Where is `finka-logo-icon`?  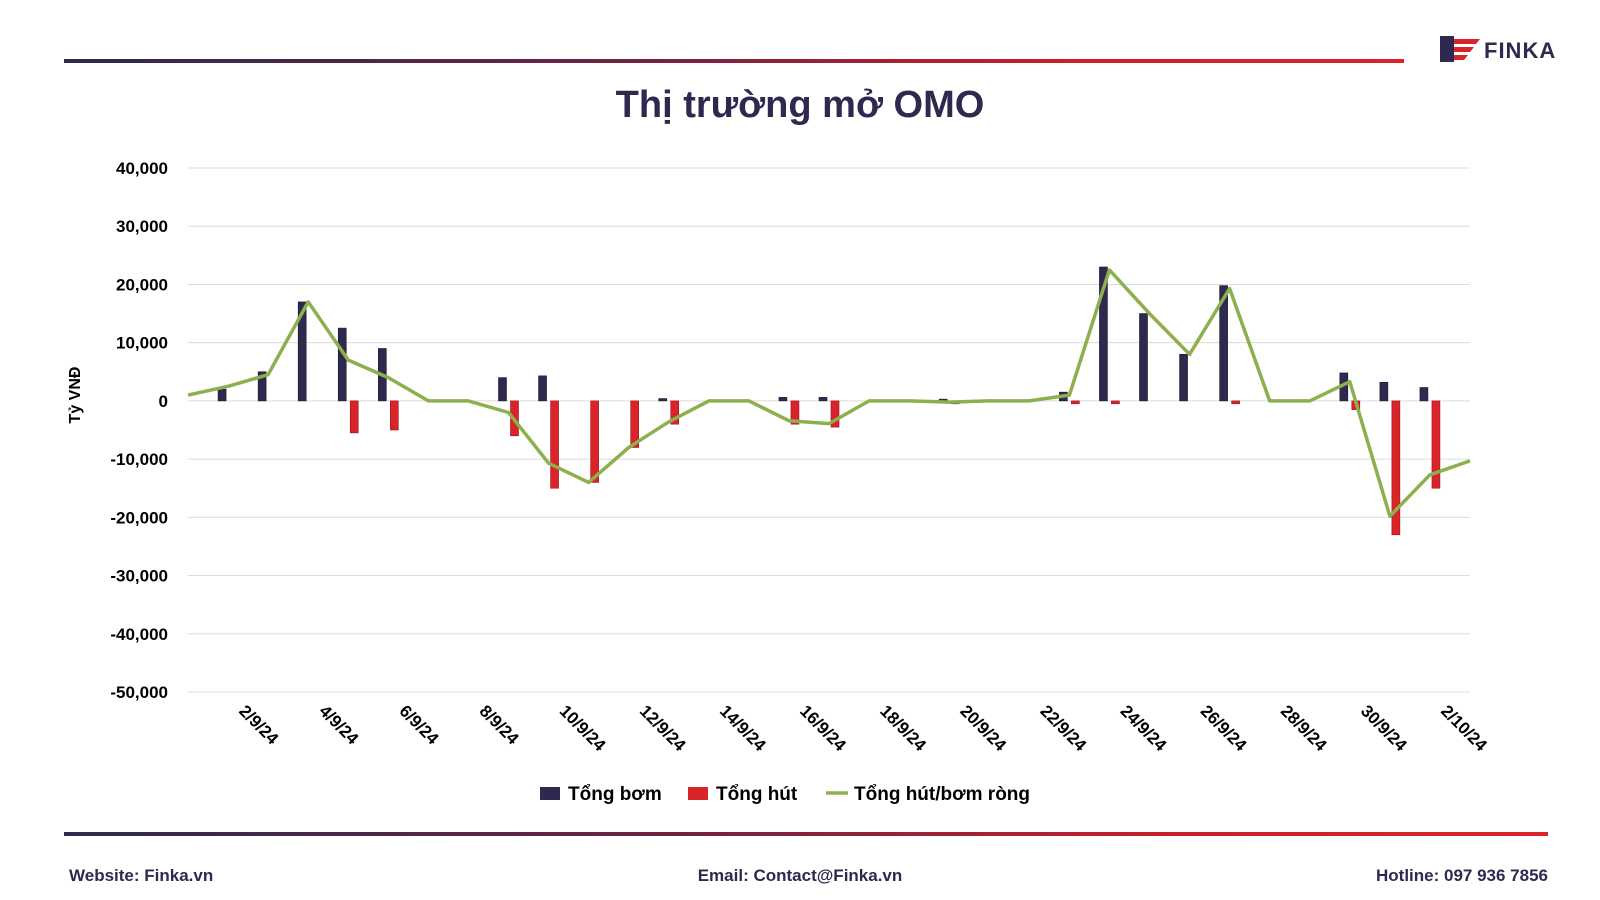
finka-logo-icon is located at coordinates (1460, 49).